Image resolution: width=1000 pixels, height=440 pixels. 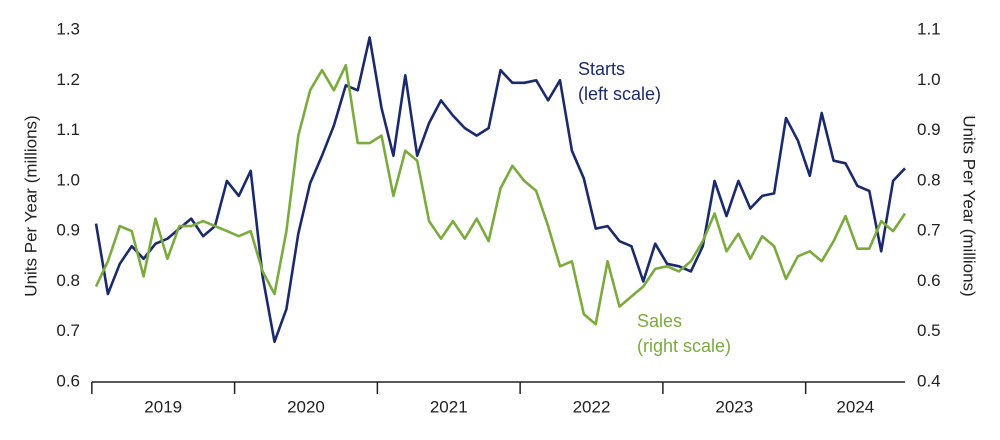 I want to click on x-tick-label: 2019, so click(x=163, y=406).